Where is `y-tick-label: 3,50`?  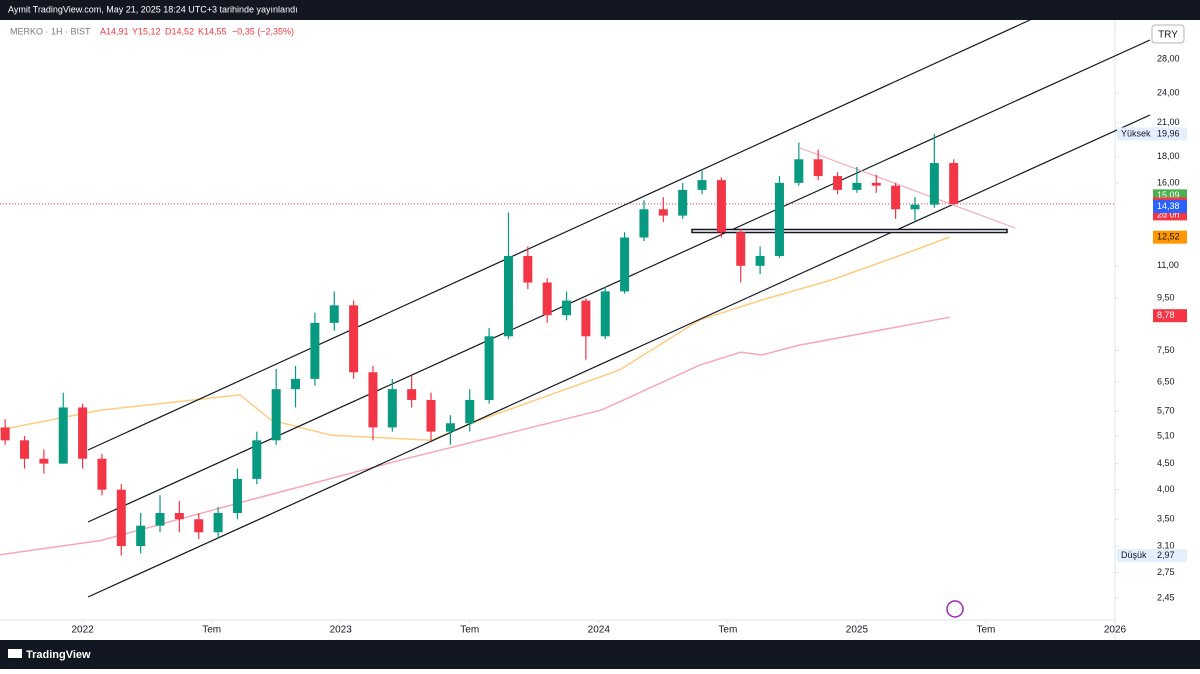 y-tick-label: 3,50 is located at coordinates (1166, 519).